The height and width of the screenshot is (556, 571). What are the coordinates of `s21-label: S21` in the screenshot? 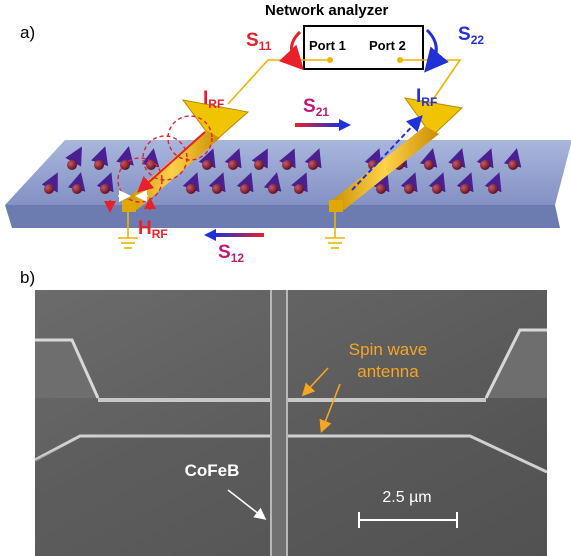 It's located at (316, 107).